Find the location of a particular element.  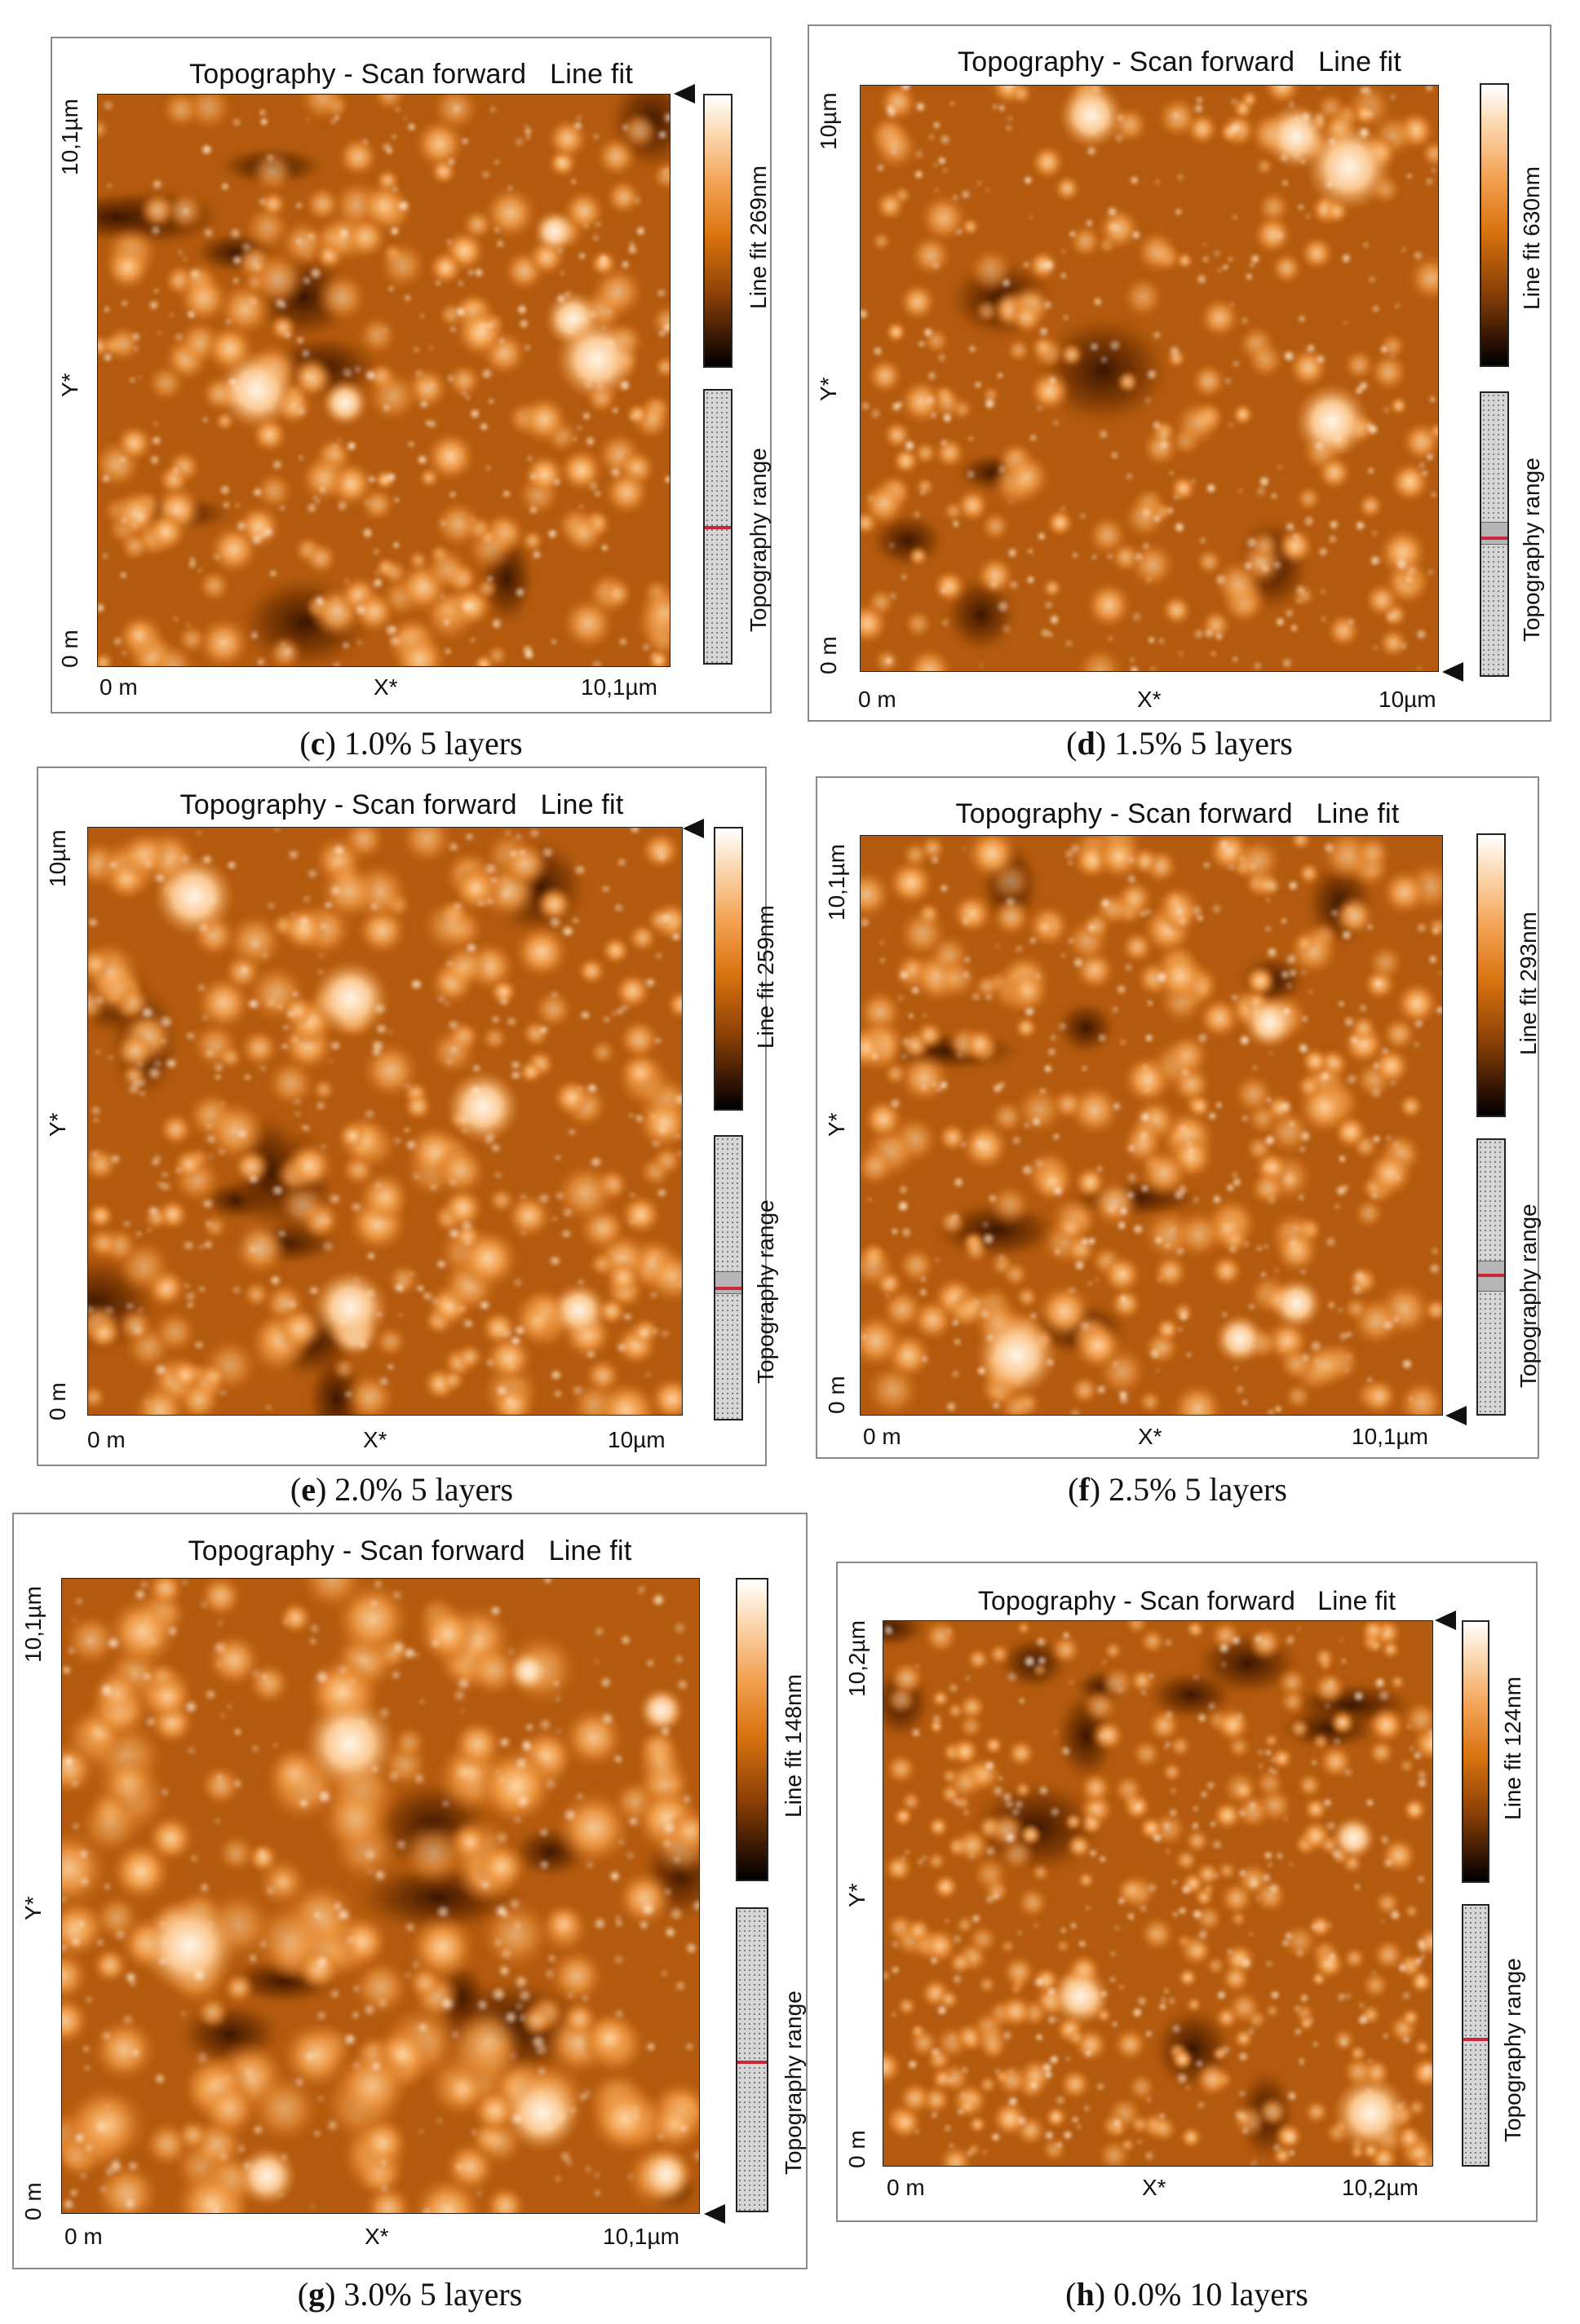

caption-h-letter: h is located at coordinates (1085, 2294).